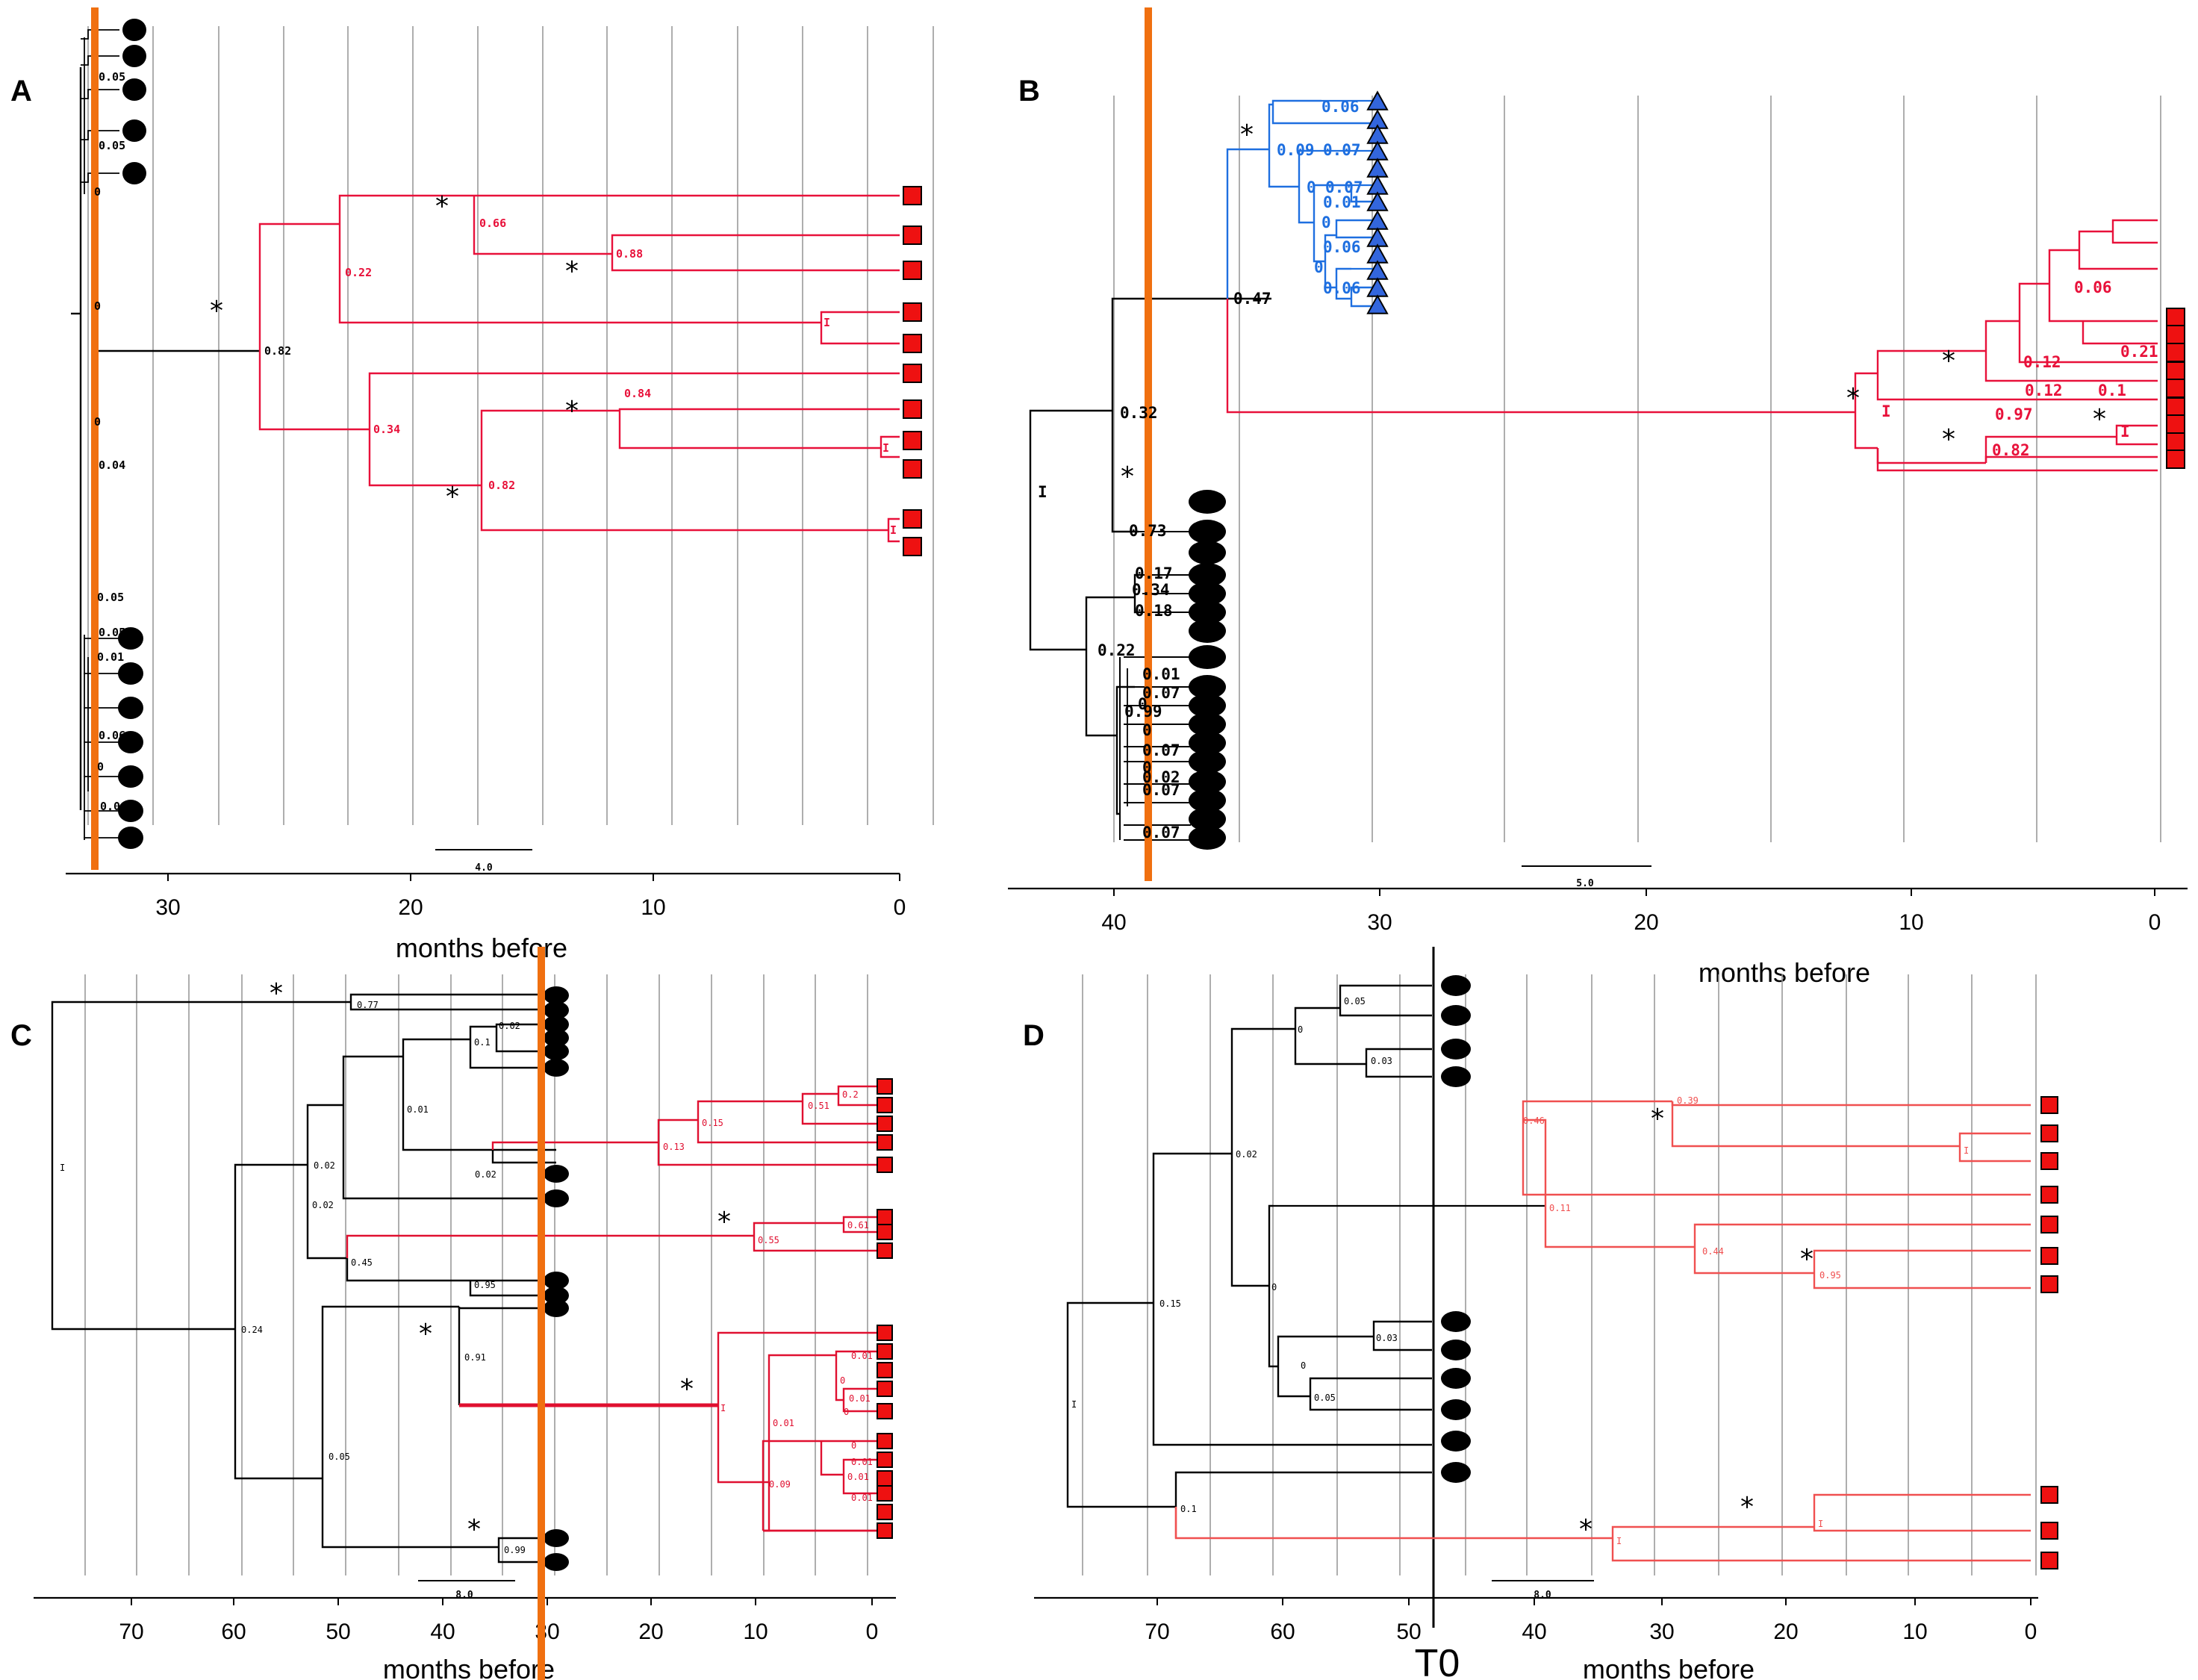 This screenshot has height=1680, width=2198. Describe the element at coordinates (1117, 650) in the screenshot. I see `node-support-label: 0.22` at that location.